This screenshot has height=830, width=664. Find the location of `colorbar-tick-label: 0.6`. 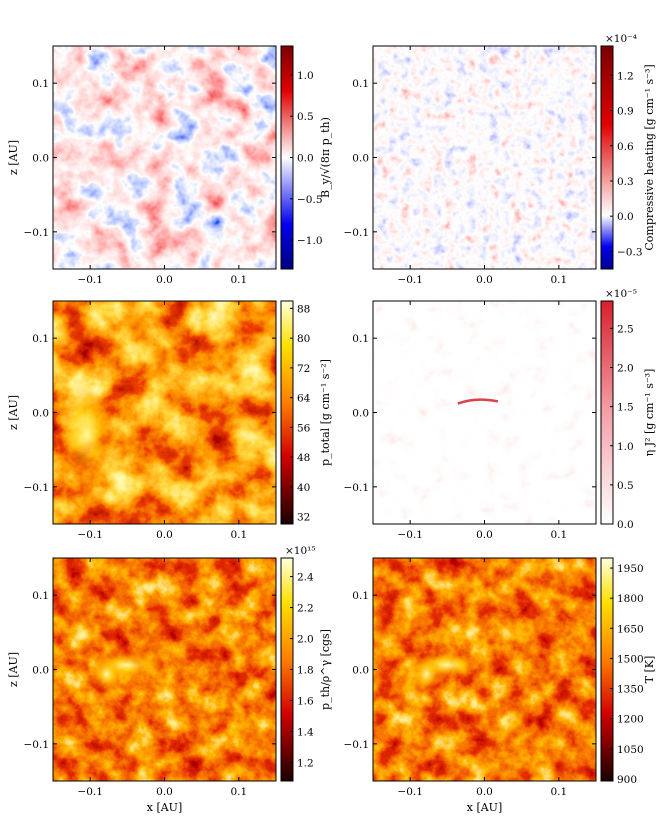

colorbar-tick-label: 0.6 is located at coordinates (625, 147).